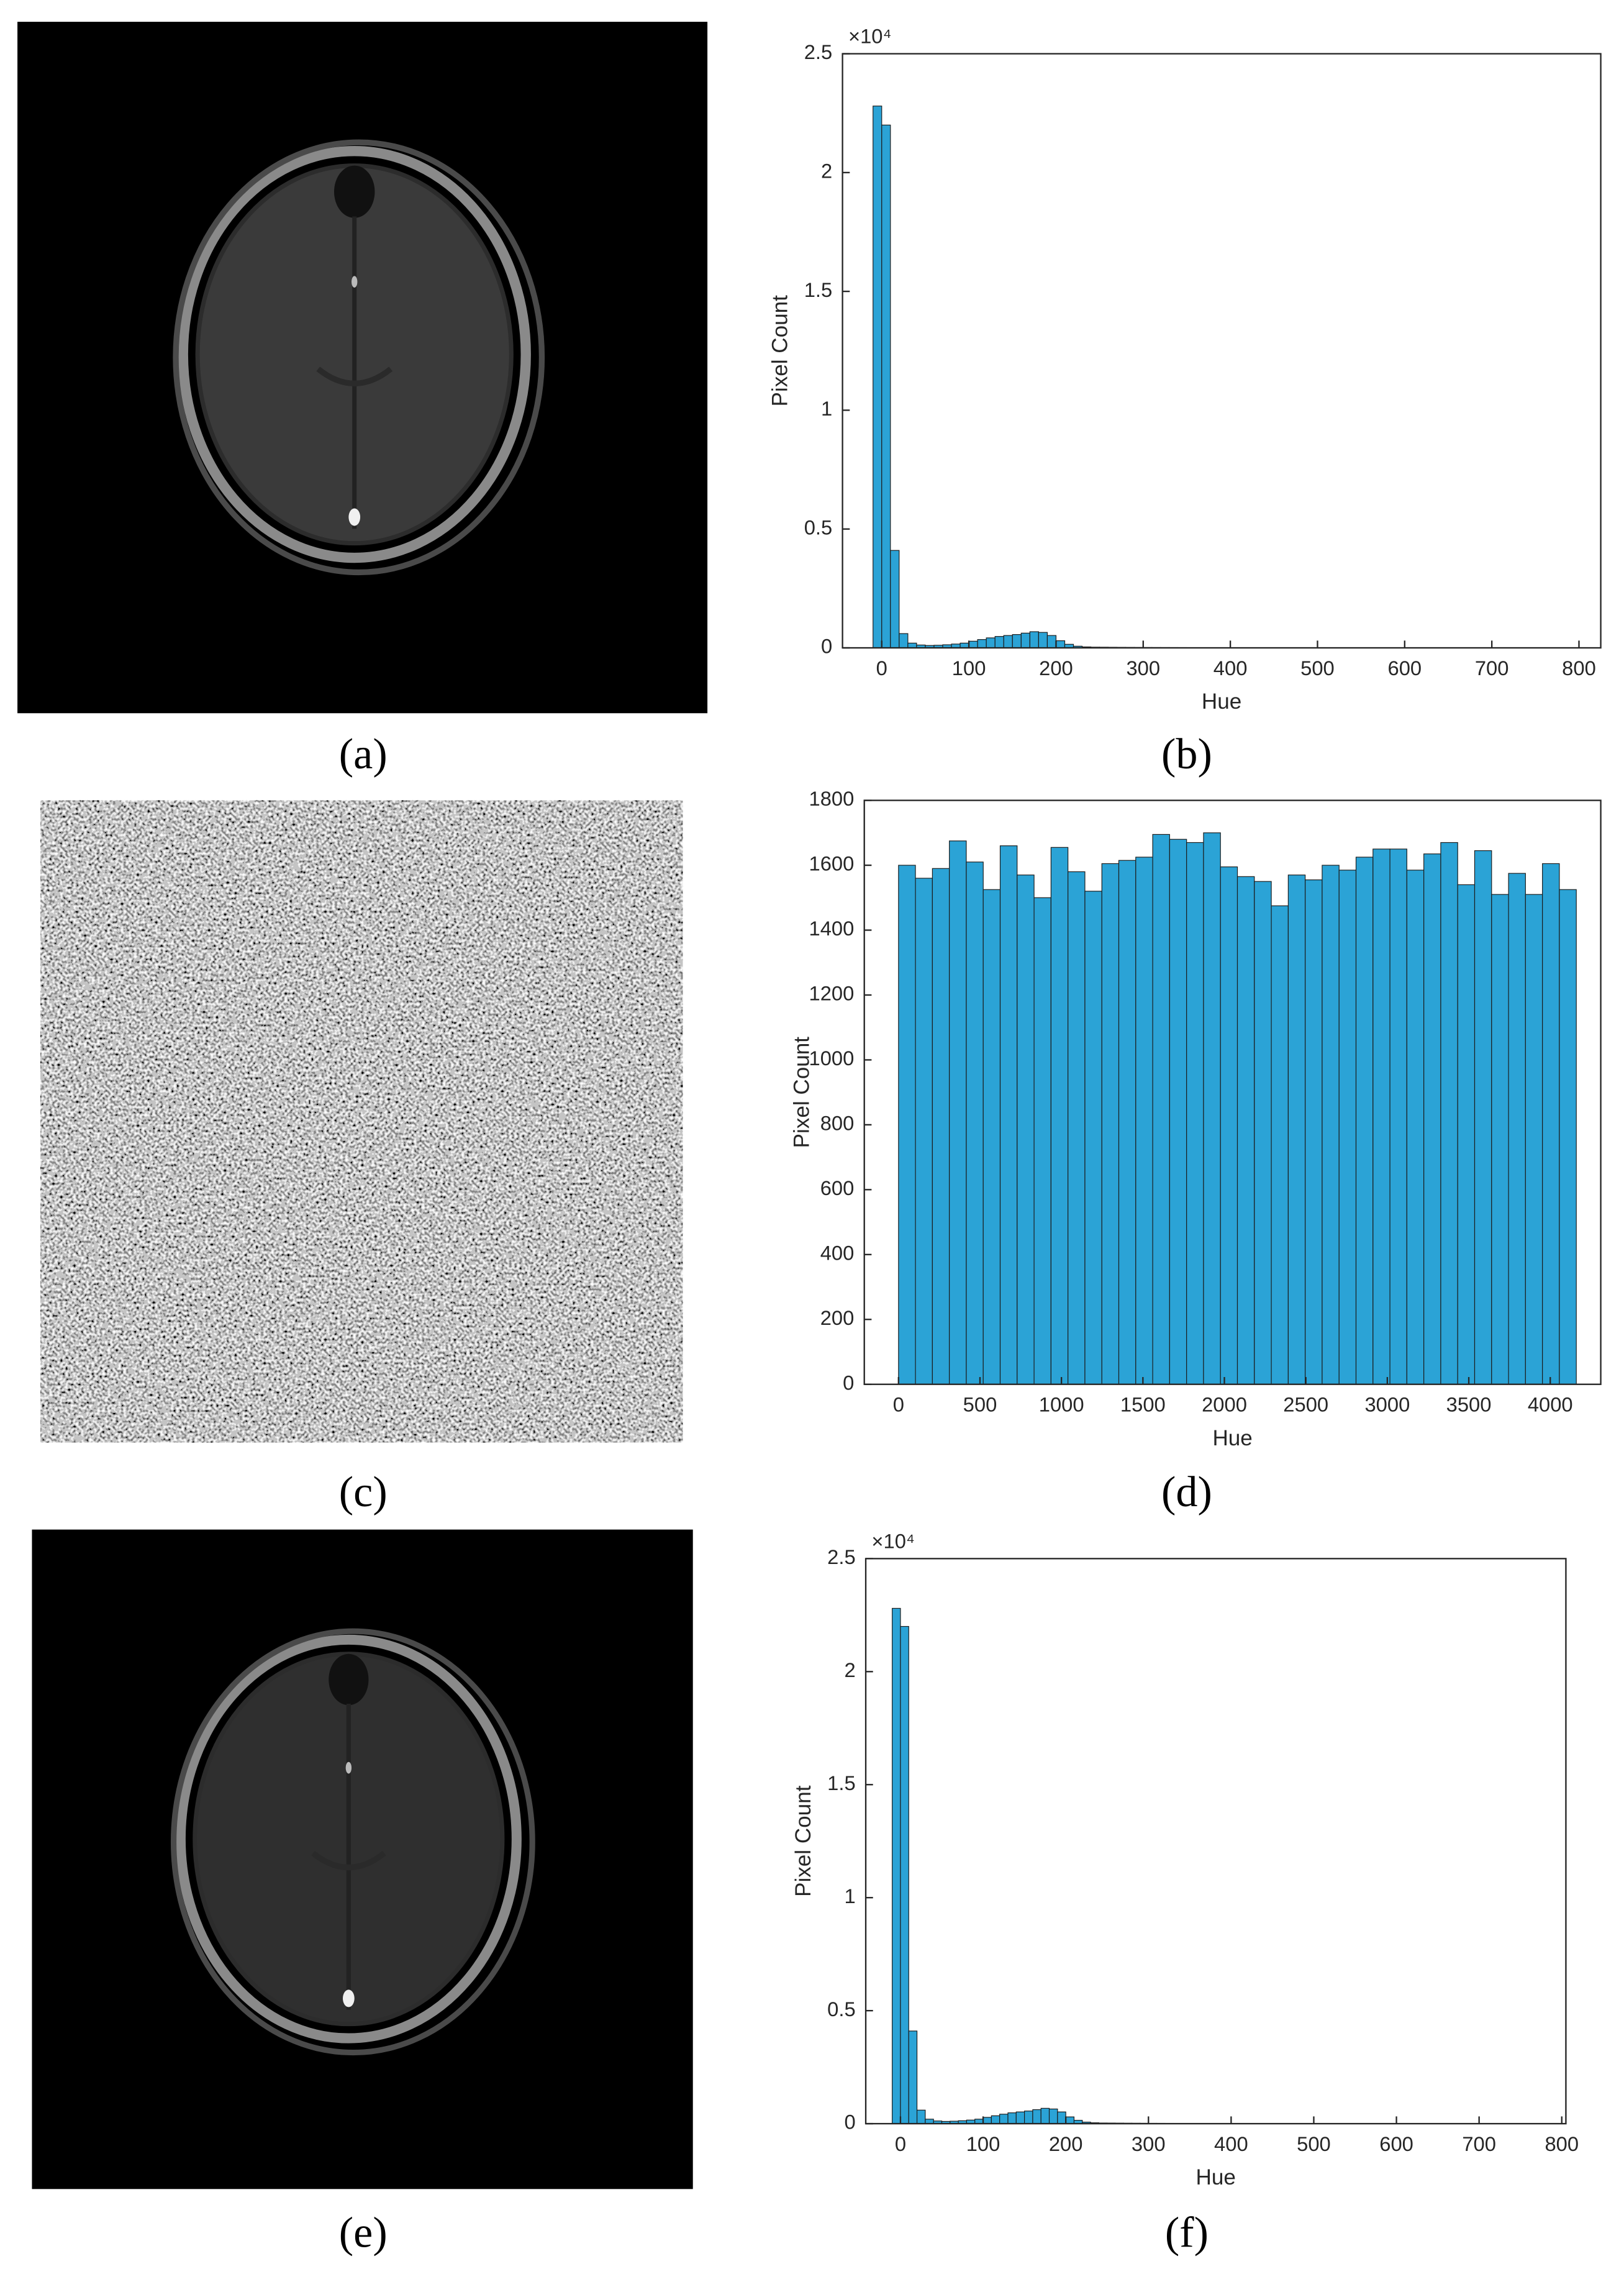 The height and width of the screenshot is (2282, 1624). What do you see at coordinates (1305, 1404) in the screenshot?
I see `x-tick-label: 2500` at bounding box center [1305, 1404].